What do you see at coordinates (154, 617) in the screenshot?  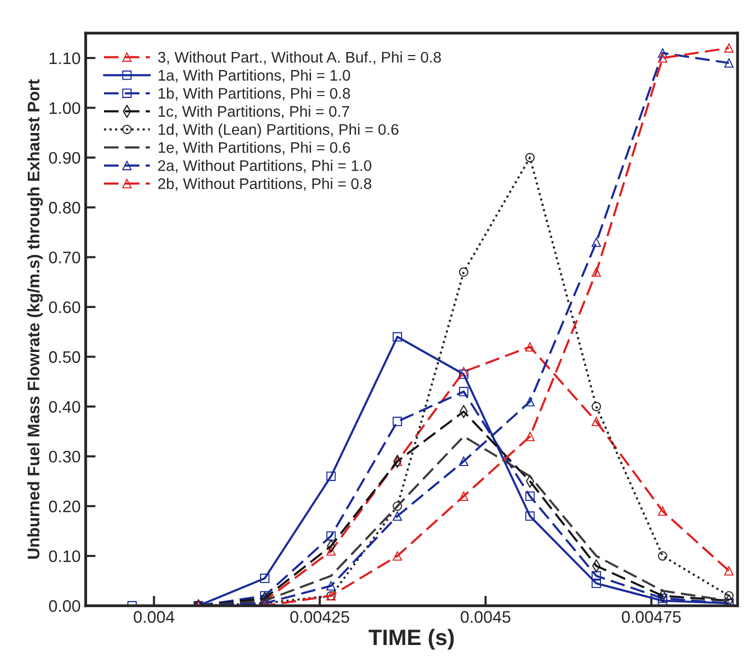 I see `x-tick-label: 0.004` at bounding box center [154, 617].